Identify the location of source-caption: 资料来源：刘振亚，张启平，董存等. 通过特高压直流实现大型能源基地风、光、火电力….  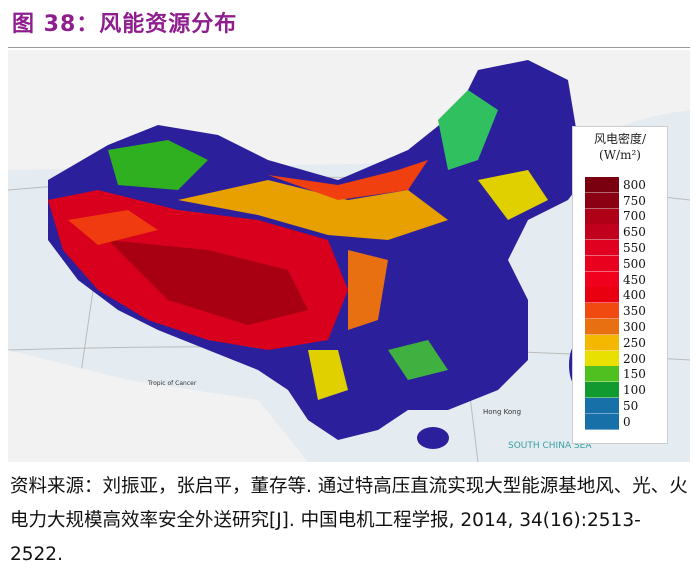
(349, 520).